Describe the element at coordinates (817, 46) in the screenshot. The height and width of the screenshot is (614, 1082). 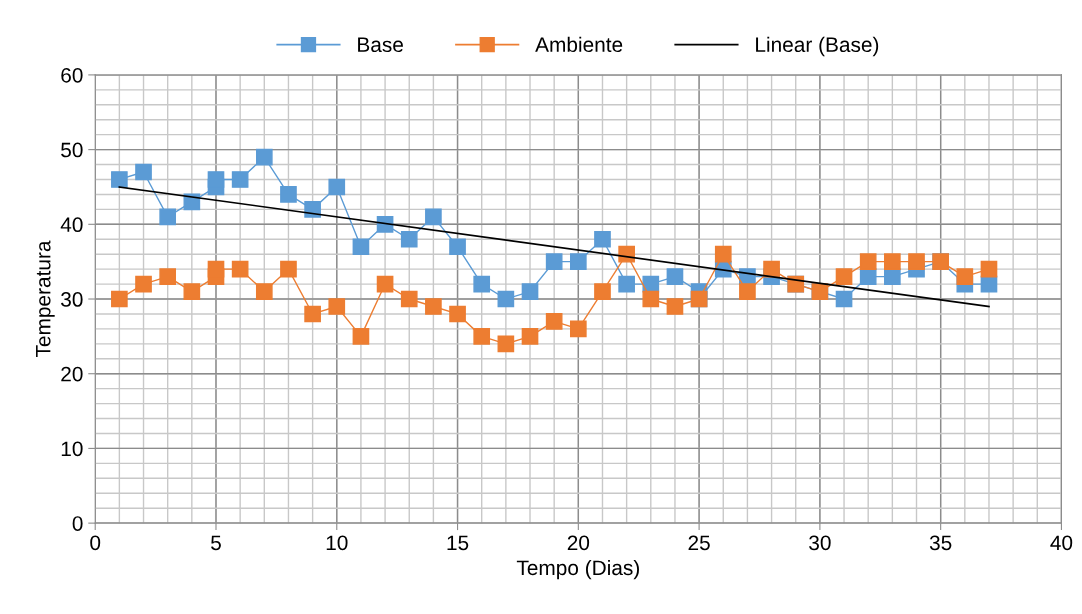
I see `legend-label: Linear (Base)` at that location.